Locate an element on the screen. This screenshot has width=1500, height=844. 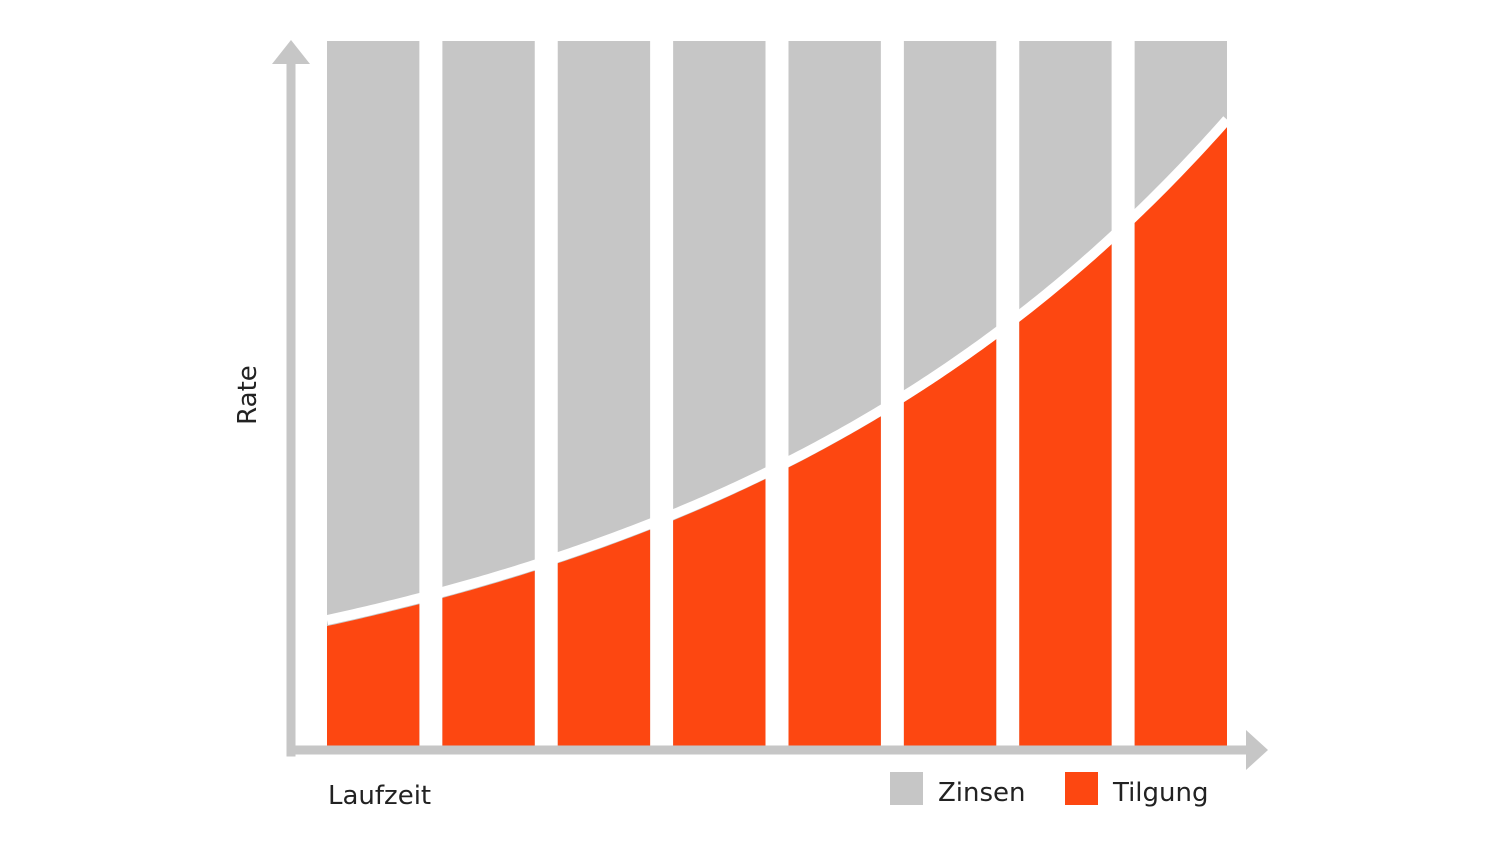
legend-label-zinsen: Zinsen is located at coordinates (982, 793).